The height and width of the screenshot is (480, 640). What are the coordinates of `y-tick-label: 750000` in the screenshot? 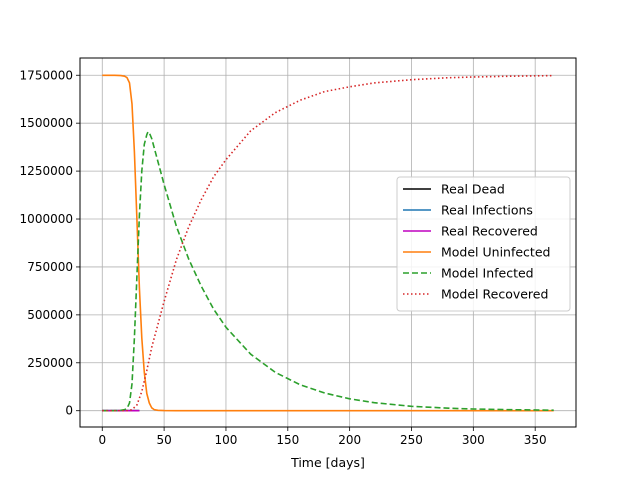 It's located at (50, 267).